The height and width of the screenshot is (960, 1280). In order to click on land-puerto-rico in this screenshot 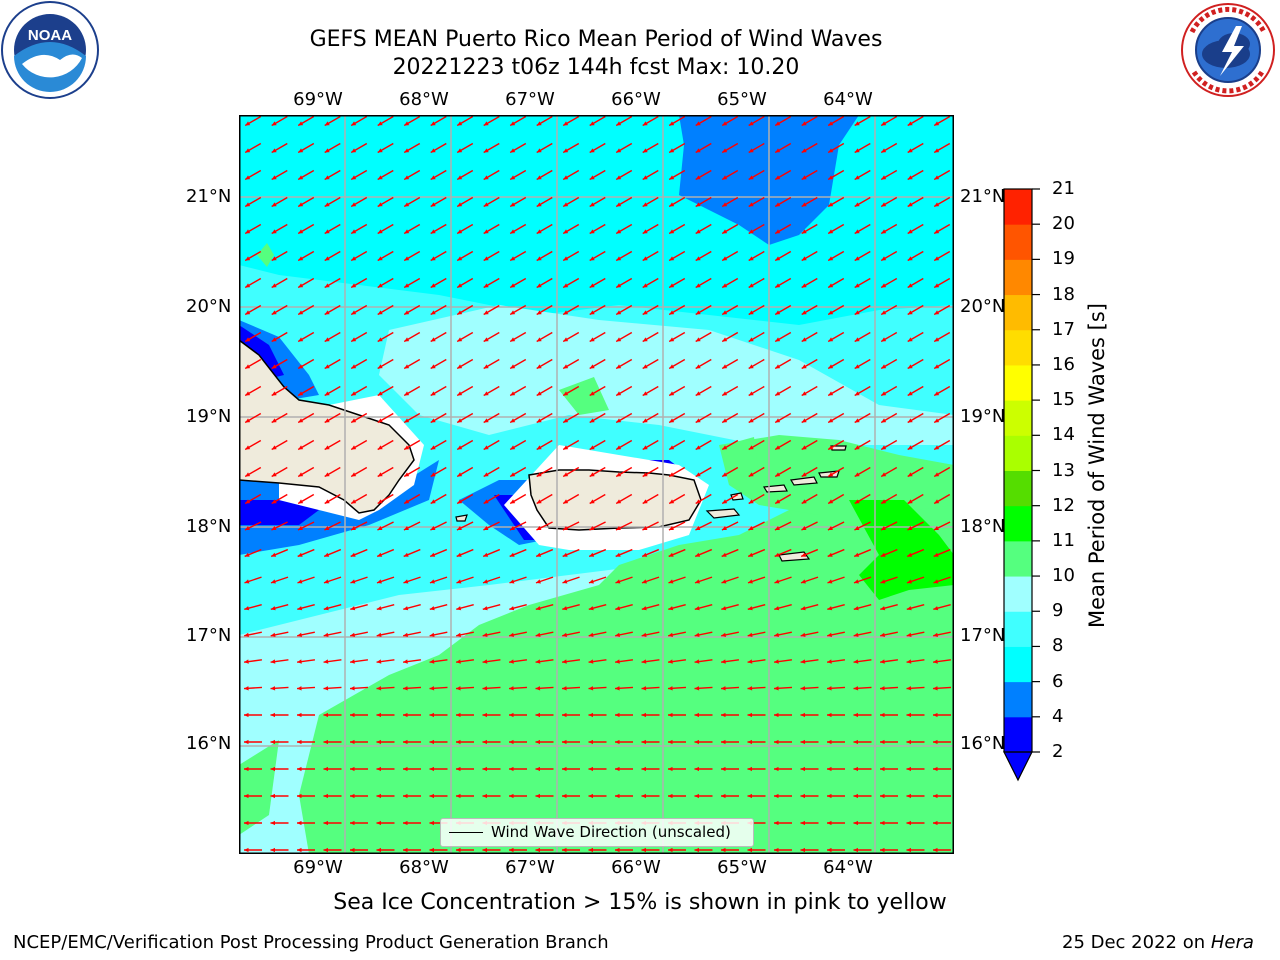, I will do `click(615, 500)`.